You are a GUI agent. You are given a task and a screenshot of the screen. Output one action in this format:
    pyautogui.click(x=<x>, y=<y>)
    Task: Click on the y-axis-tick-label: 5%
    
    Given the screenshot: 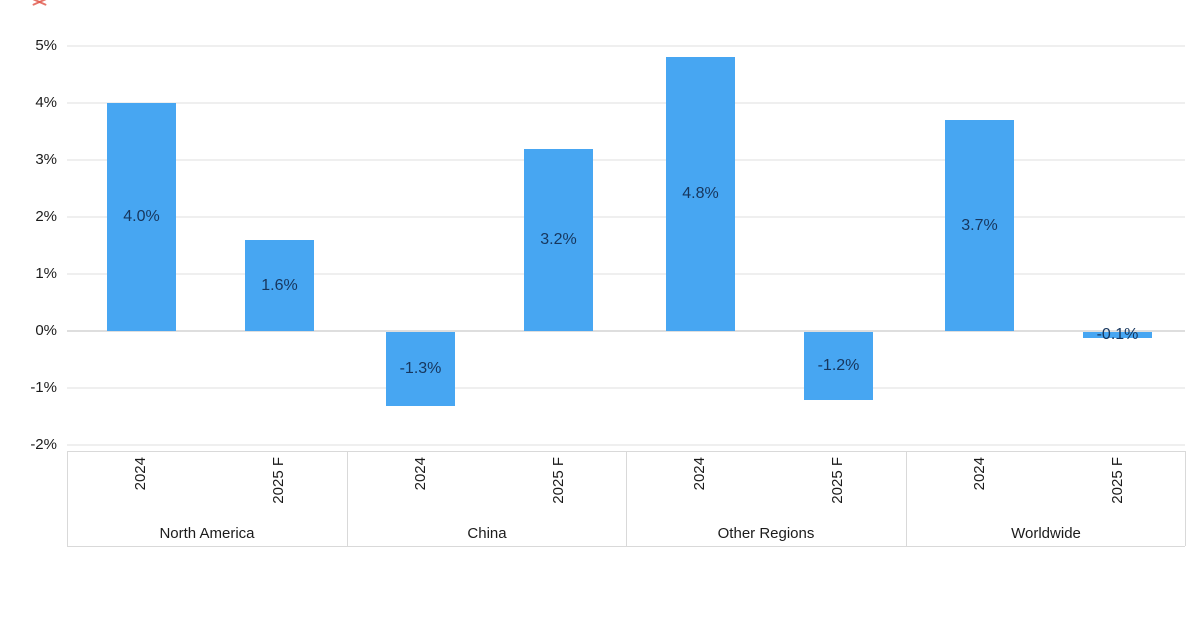 What is the action you would take?
    pyautogui.click(x=46, y=45)
    